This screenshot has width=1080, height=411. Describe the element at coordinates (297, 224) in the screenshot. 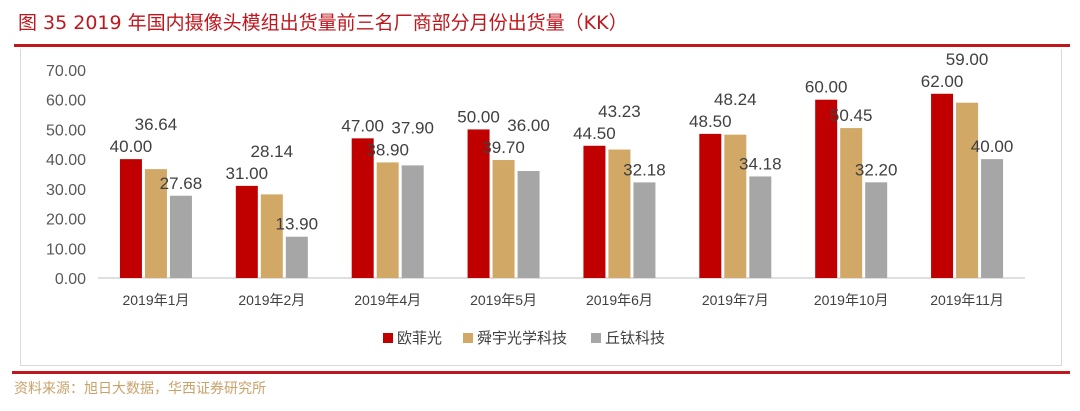

I see `data-label: 13.90` at that location.